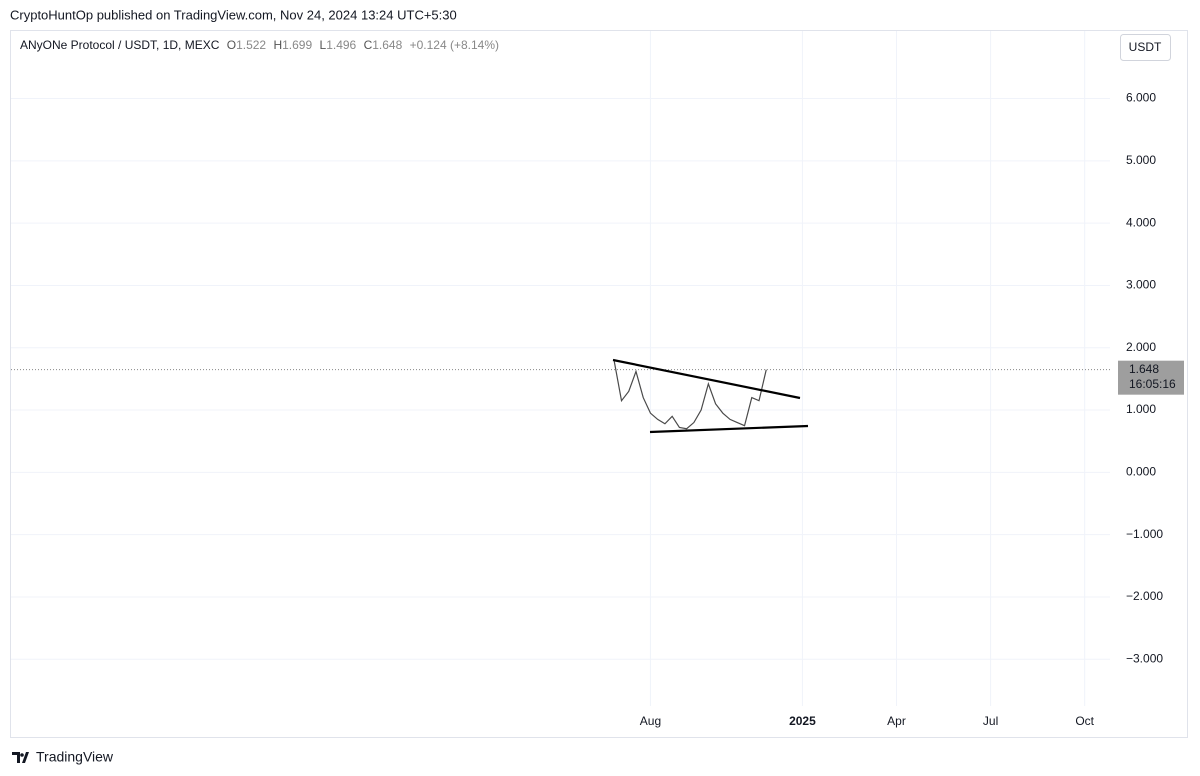  I want to click on ohlc-label: O, so click(231, 45).